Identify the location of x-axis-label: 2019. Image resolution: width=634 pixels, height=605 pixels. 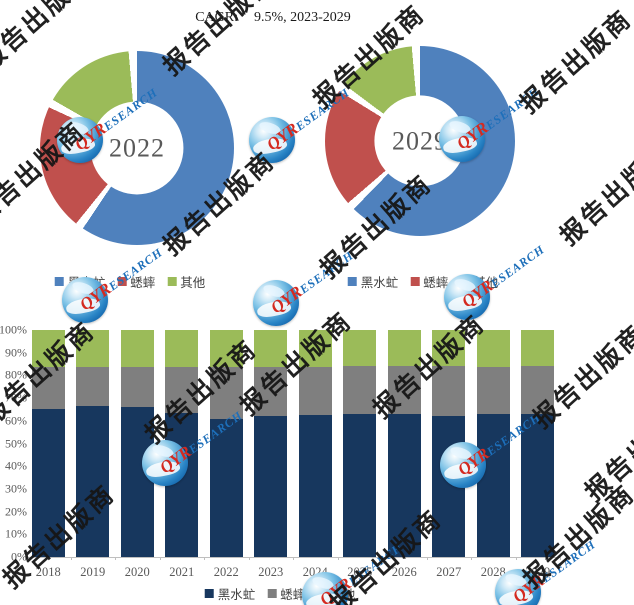
(93, 572).